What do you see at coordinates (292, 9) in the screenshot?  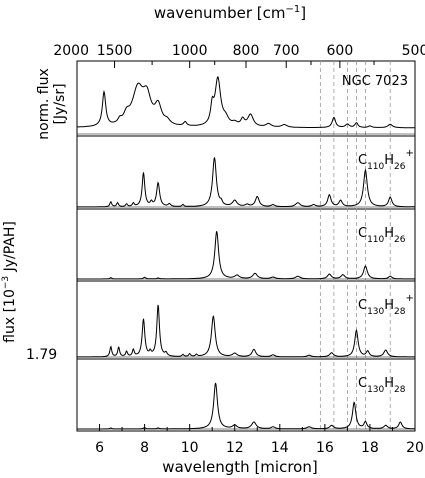 I see `top-axis-title-exponent: −1` at bounding box center [292, 9].